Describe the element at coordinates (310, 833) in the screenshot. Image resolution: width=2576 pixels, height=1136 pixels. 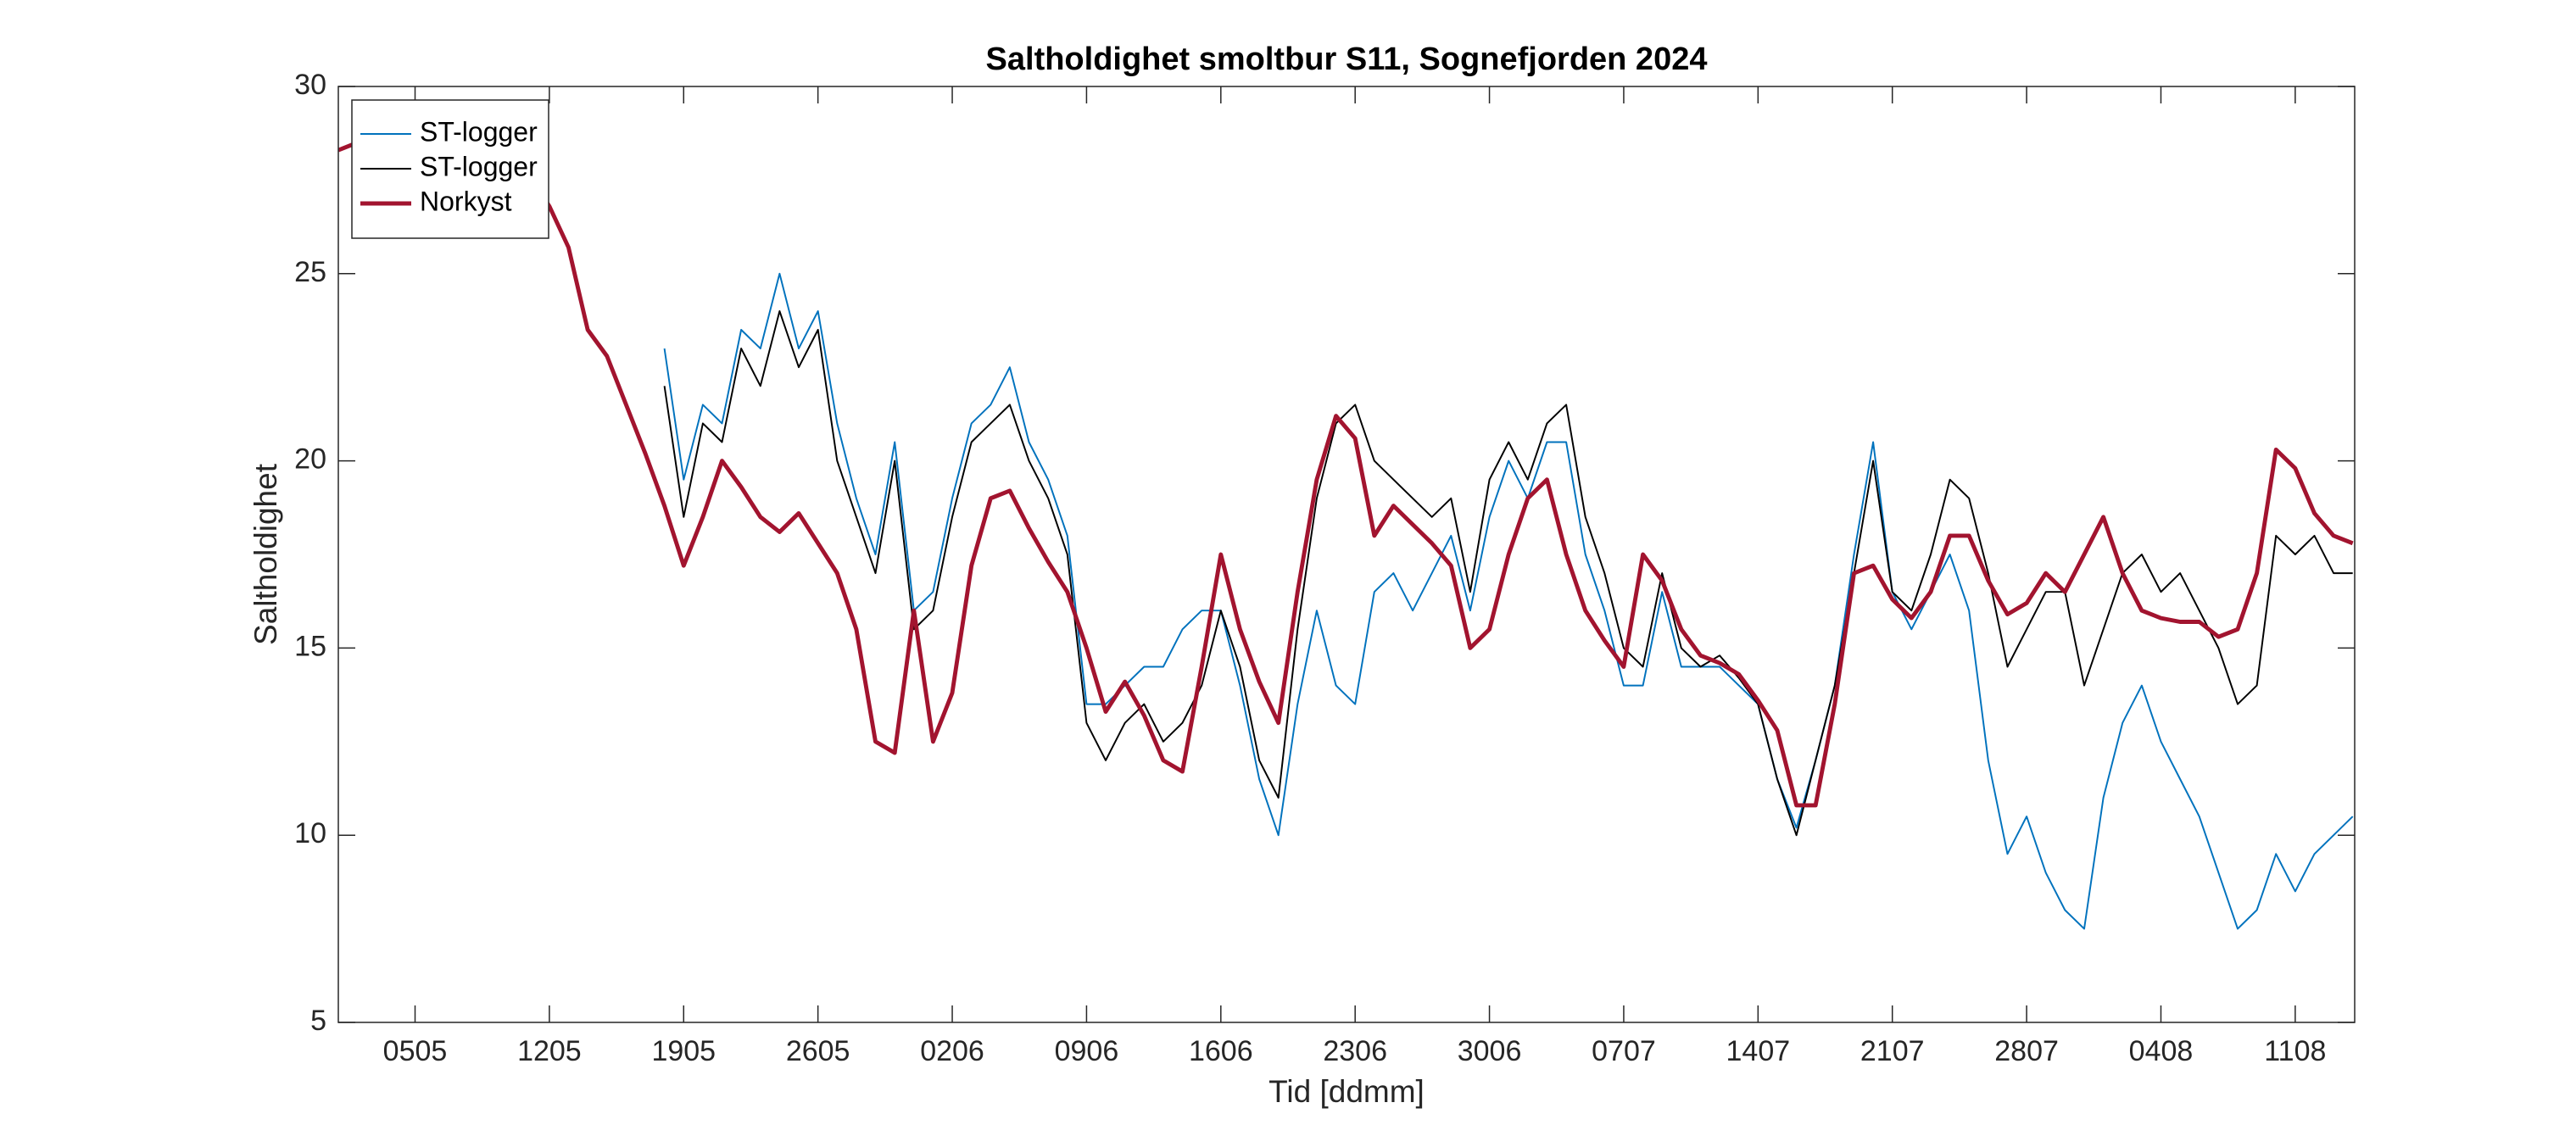
I see `y-tick-label: 10` at that location.